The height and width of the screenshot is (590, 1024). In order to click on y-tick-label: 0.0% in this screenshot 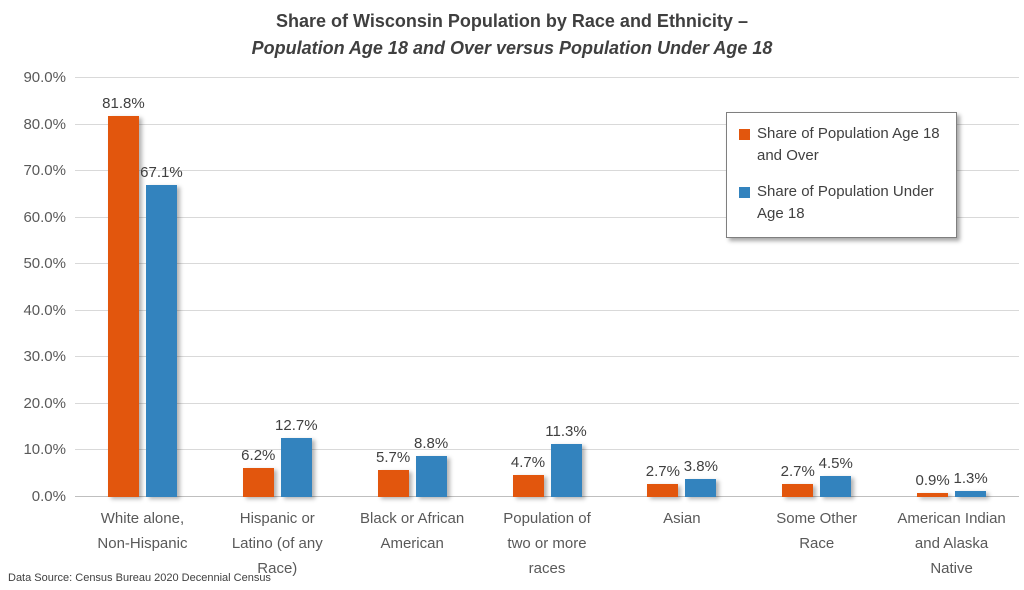, I will do `click(48, 496)`.